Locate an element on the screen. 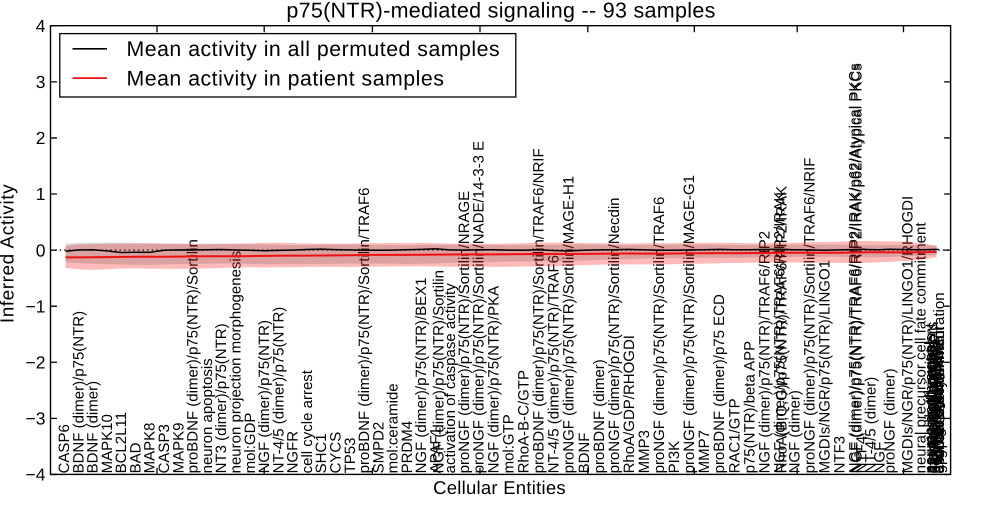  svg-text: NGF (dimer)/p75(NTR)/PKA is located at coordinates (494, 380).